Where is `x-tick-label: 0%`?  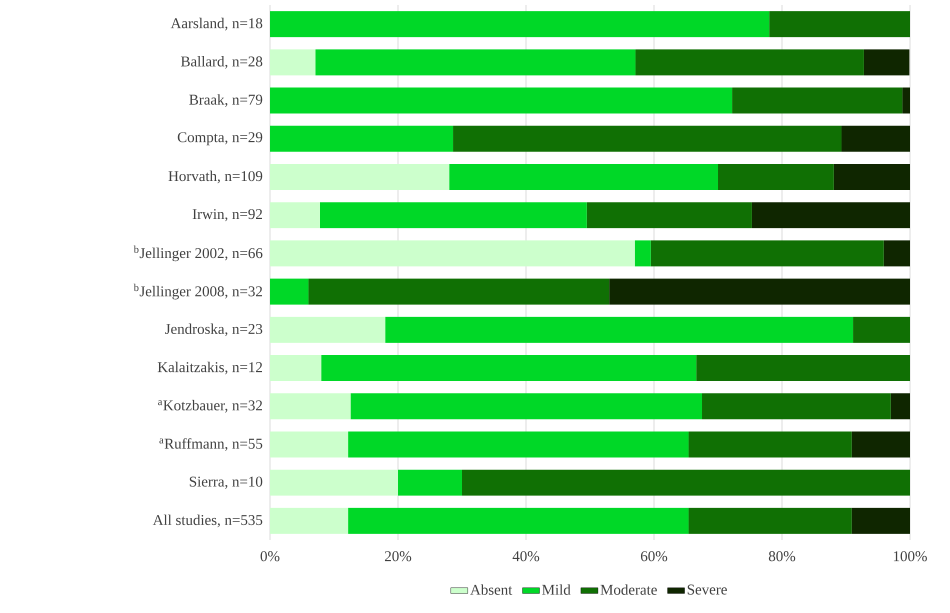
x-tick-label: 0% is located at coordinates (270, 556).